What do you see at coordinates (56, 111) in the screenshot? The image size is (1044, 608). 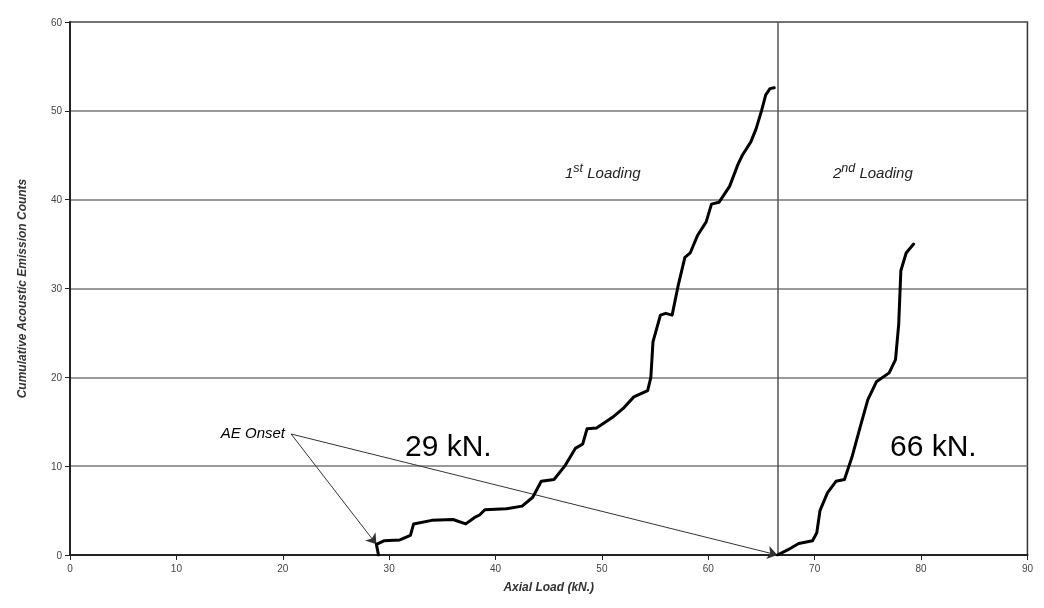 I see `y-tick-label: 50` at bounding box center [56, 111].